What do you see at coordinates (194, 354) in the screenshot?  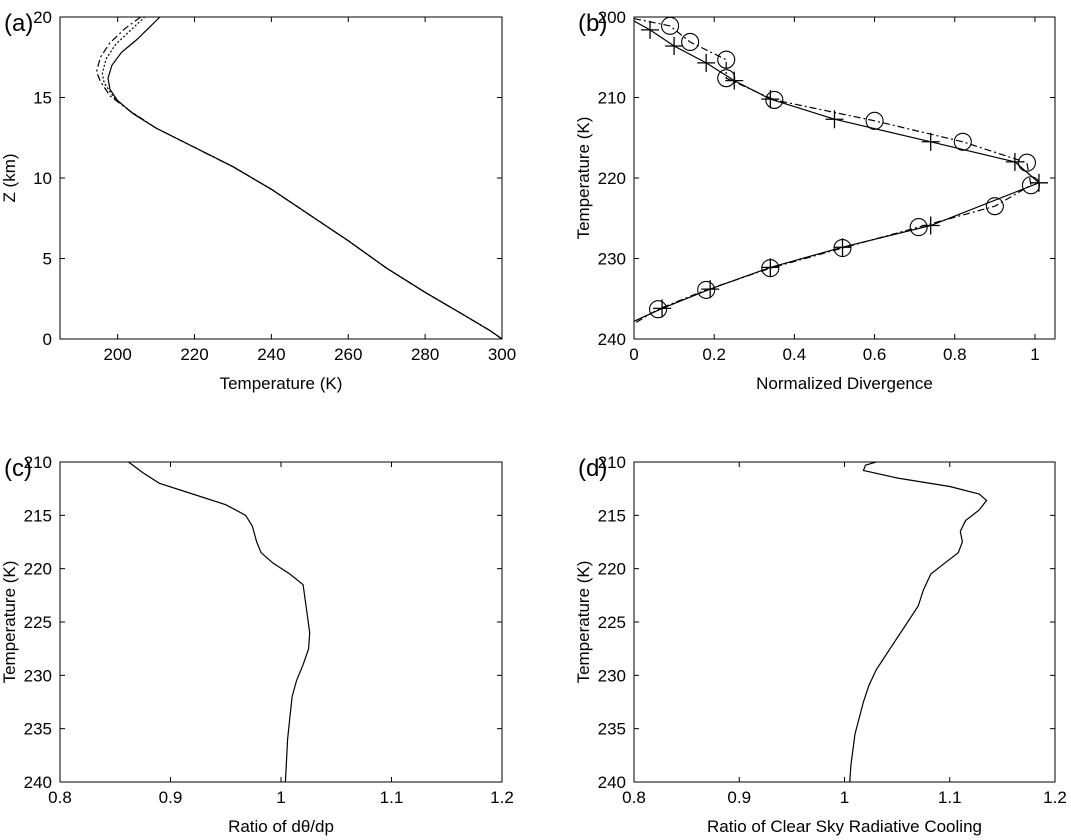 I see `x-tick-label: 220` at bounding box center [194, 354].